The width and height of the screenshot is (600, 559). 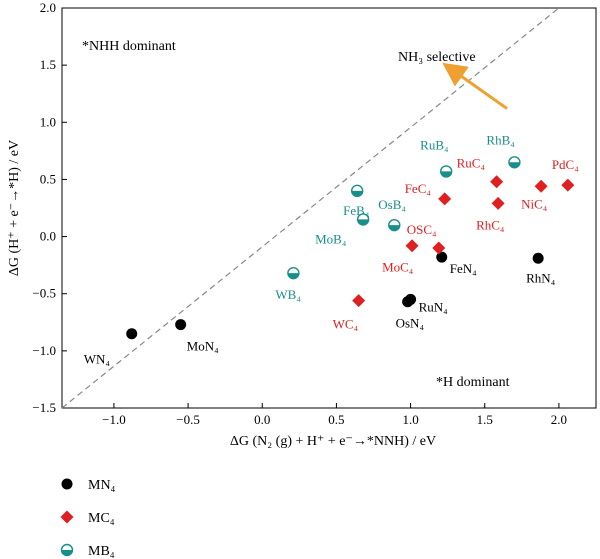 I want to click on x-tick-label: 2.0, so click(x=559, y=419).